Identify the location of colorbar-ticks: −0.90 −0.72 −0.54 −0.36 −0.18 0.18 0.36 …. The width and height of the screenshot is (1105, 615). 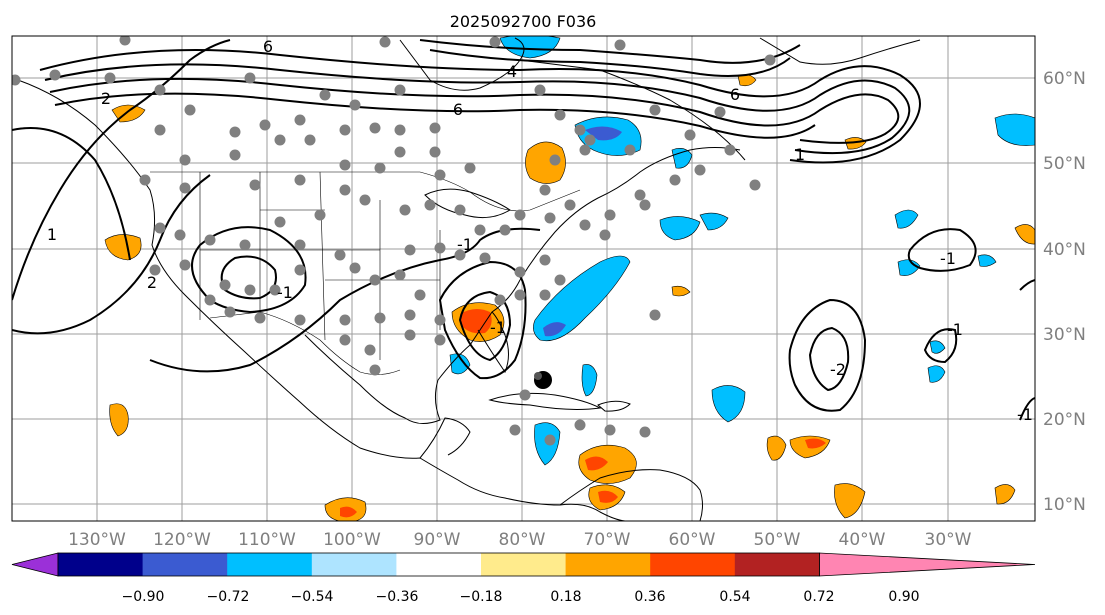
(521, 597).